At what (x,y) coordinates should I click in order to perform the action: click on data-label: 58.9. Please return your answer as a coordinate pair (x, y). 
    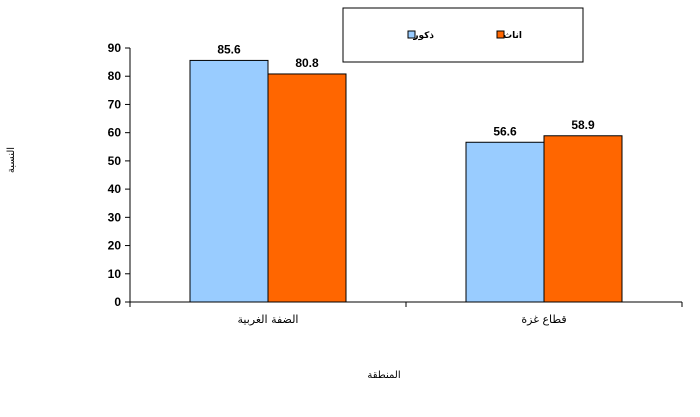
    Looking at the image, I should click on (583, 125).